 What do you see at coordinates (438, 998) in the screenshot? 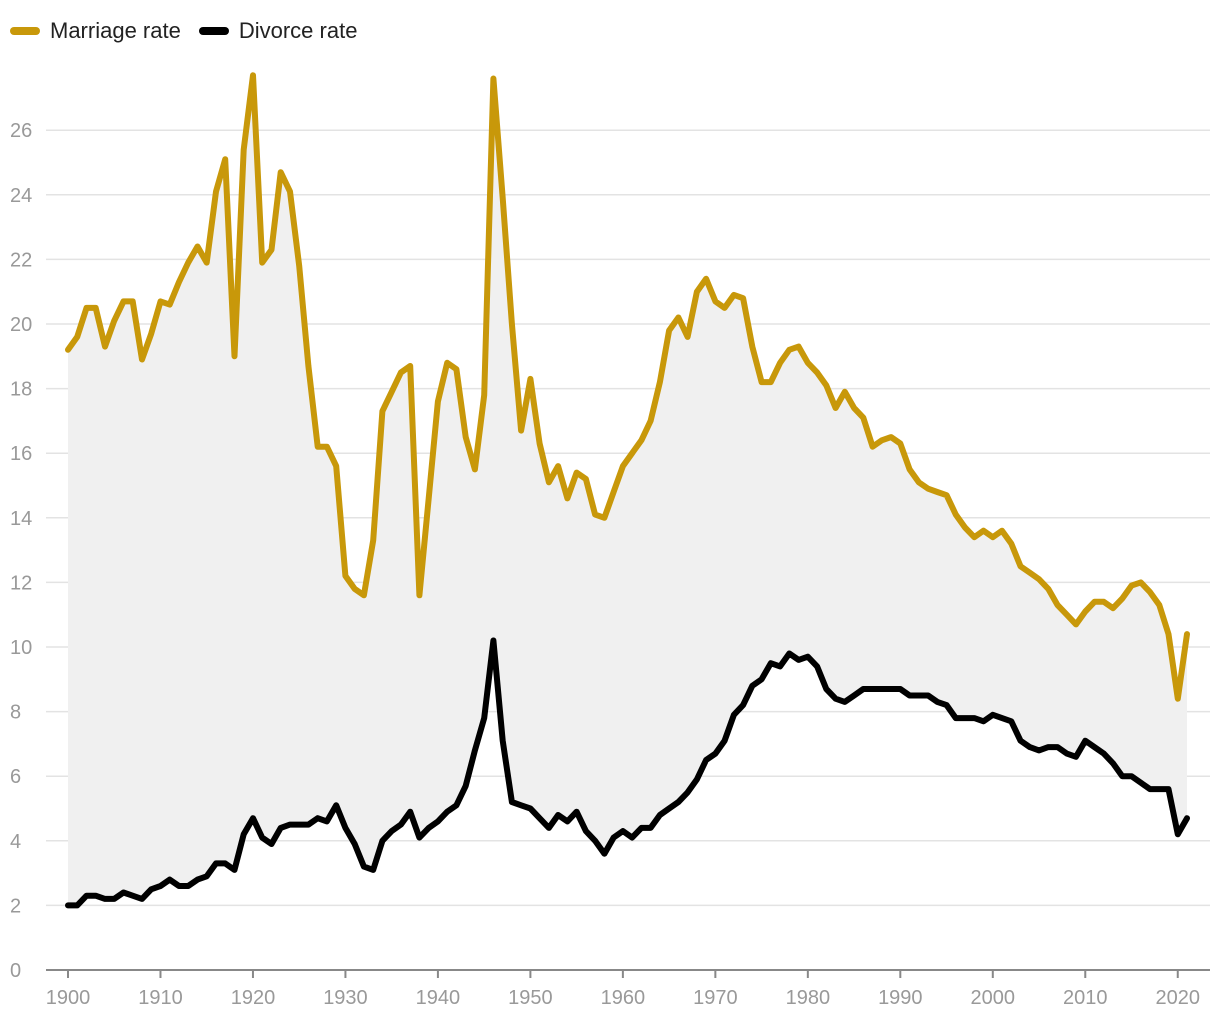
I see `x-tick-label: 1940` at bounding box center [438, 998].